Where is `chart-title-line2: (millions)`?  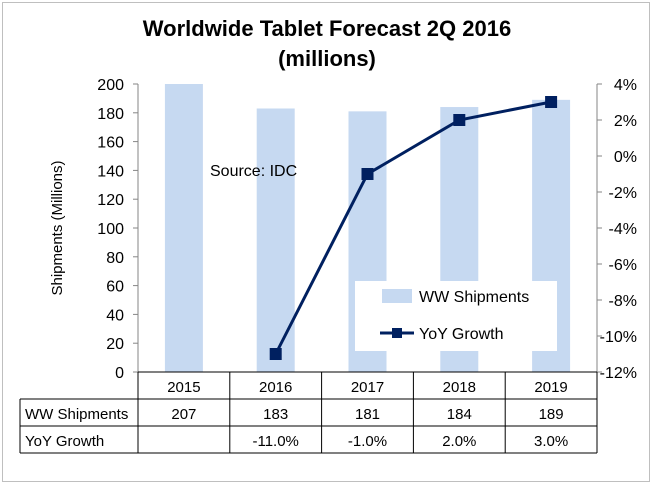 chart-title-line2: (millions) is located at coordinates (327, 58).